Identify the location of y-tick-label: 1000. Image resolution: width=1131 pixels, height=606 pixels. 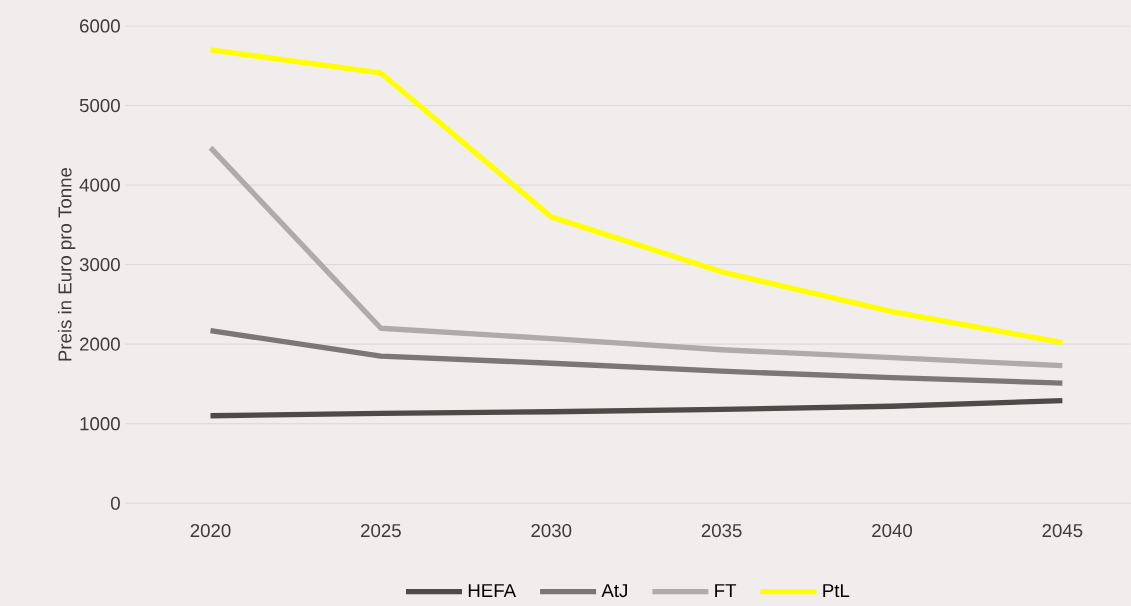
(100, 424).